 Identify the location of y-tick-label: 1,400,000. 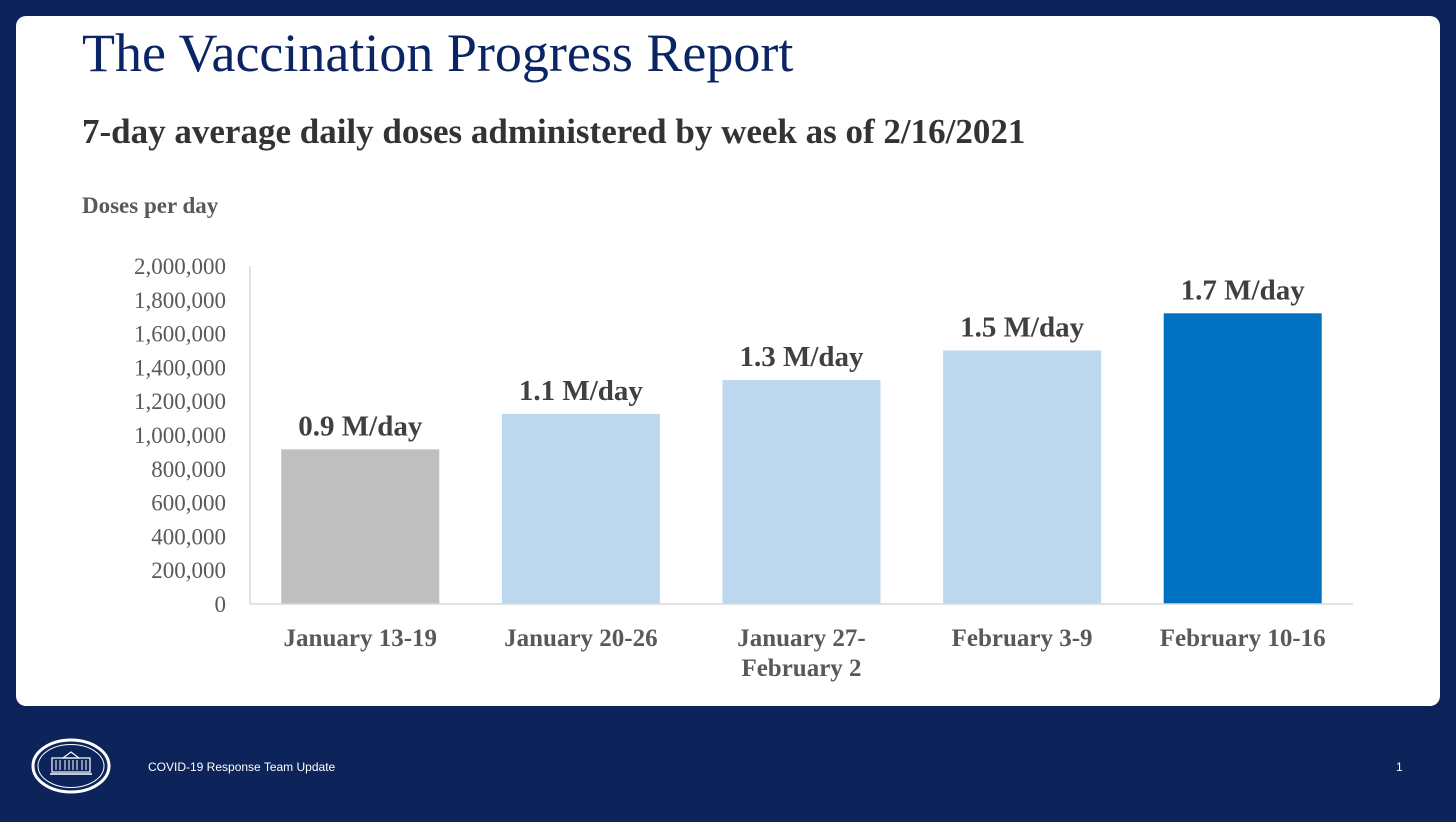
(180, 367).